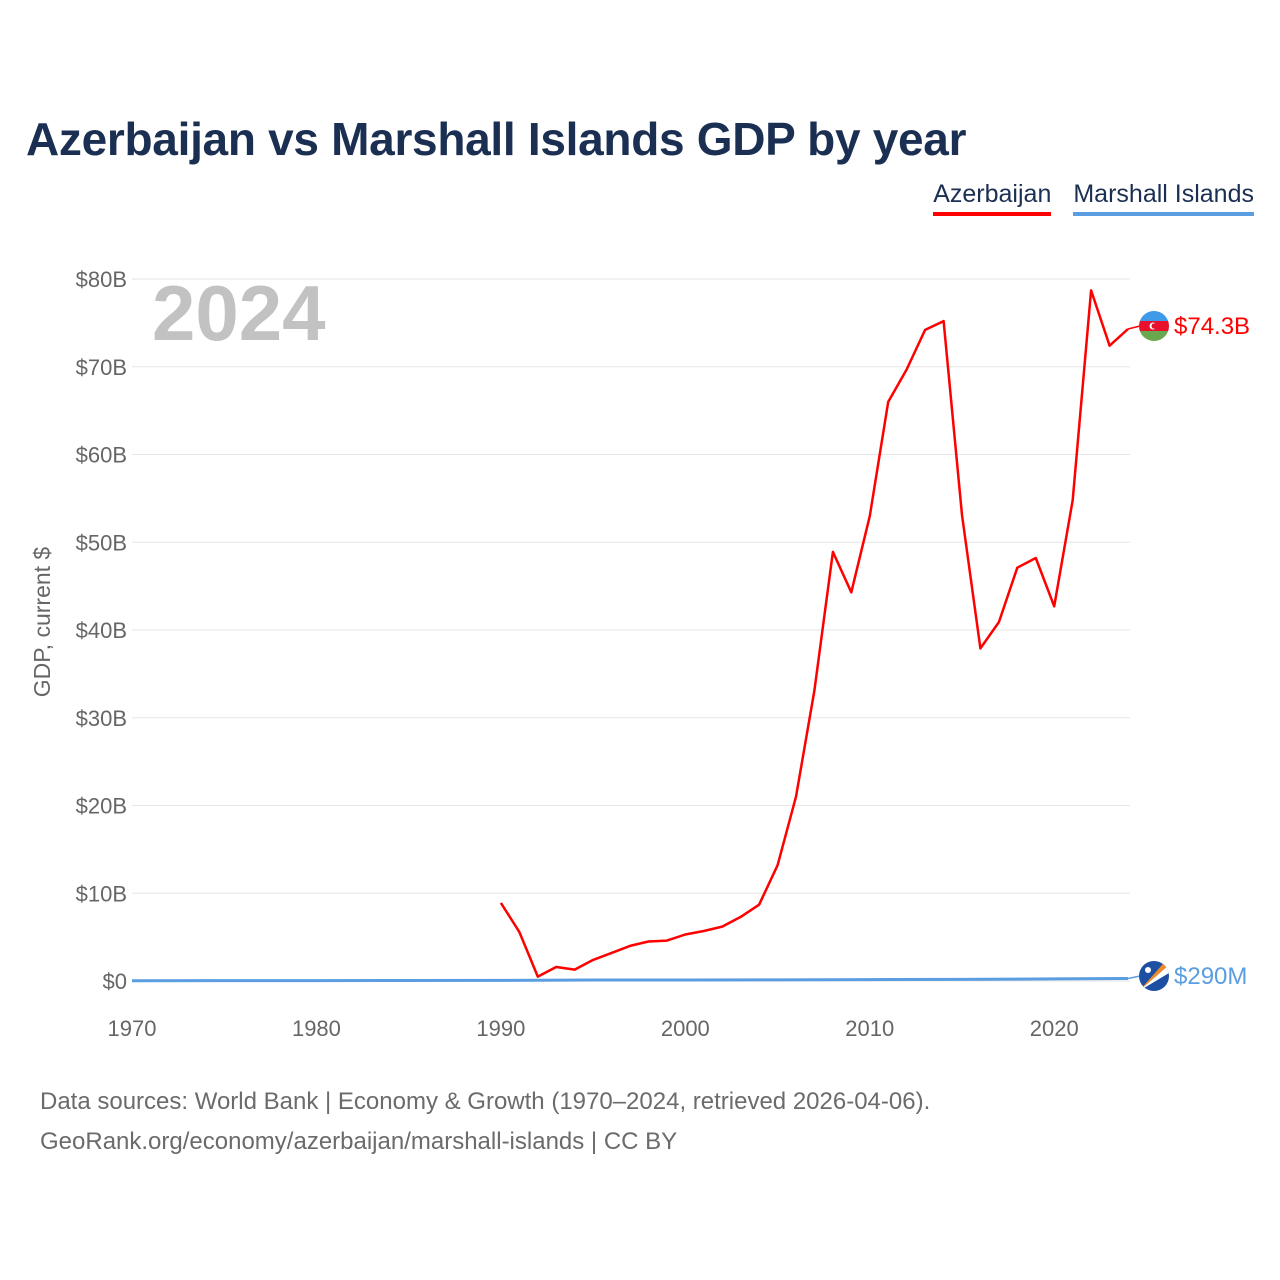  Describe the element at coordinates (992, 198) in the screenshot. I see `legend-item-azerbaijan: Azerbaijan` at that location.